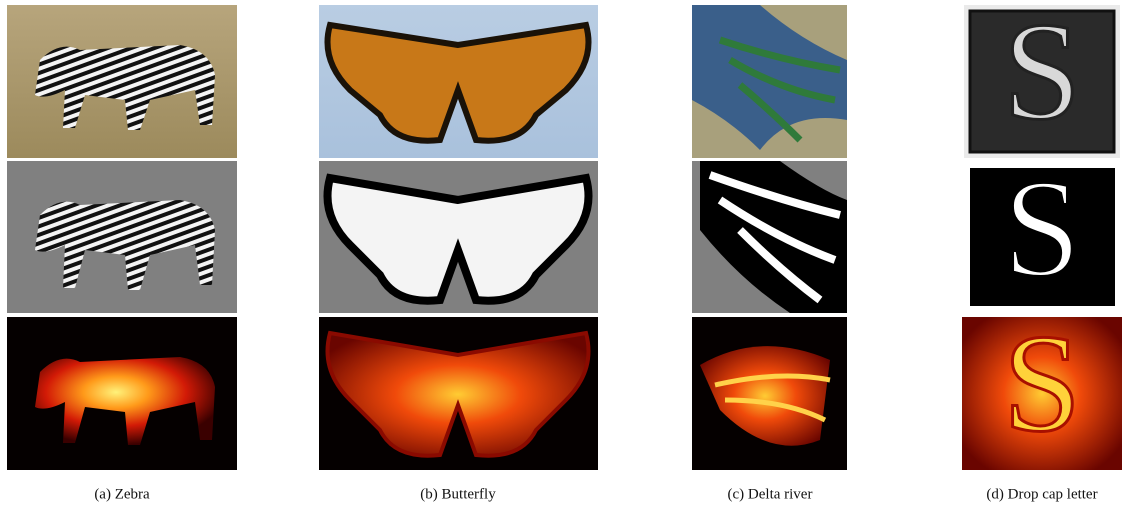 Image resolution: width=1134 pixels, height=507 pixels. What do you see at coordinates (1042, 383) in the screenshot?
I see `letter-heat: S` at bounding box center [1042, 383].